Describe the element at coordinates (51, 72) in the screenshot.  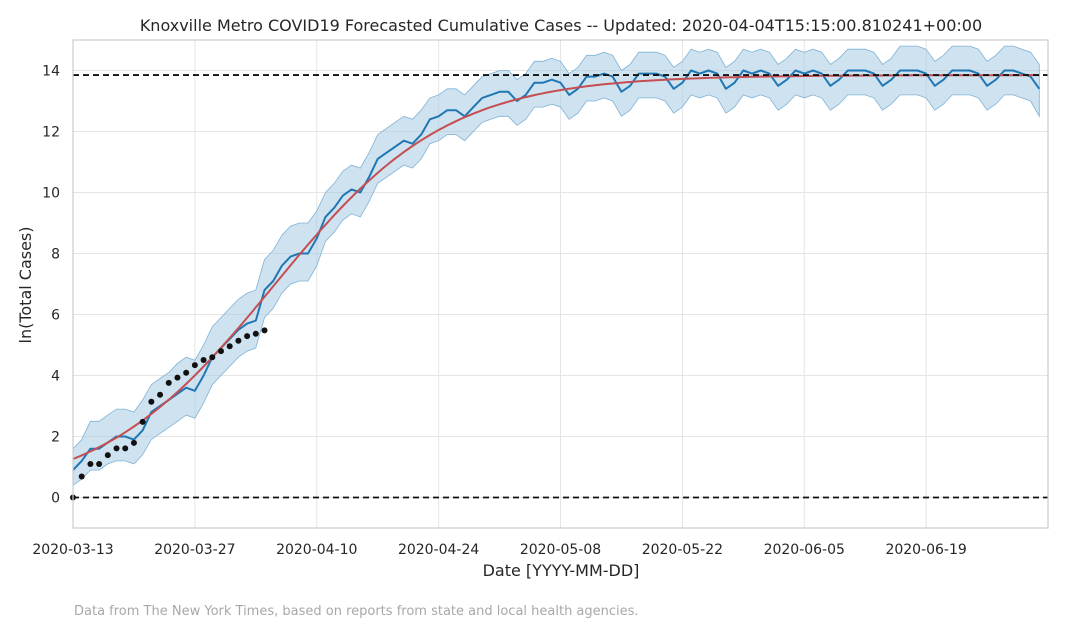
I see `y-tick-label: 14` at that location.